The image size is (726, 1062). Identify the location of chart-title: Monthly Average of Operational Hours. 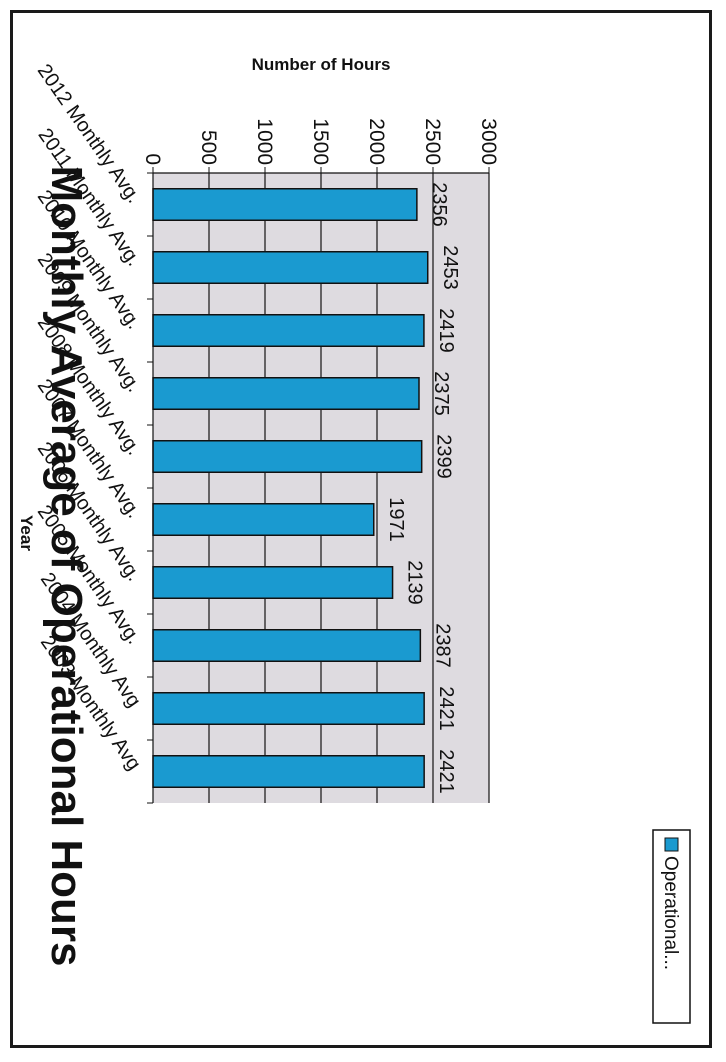
(66, 565).